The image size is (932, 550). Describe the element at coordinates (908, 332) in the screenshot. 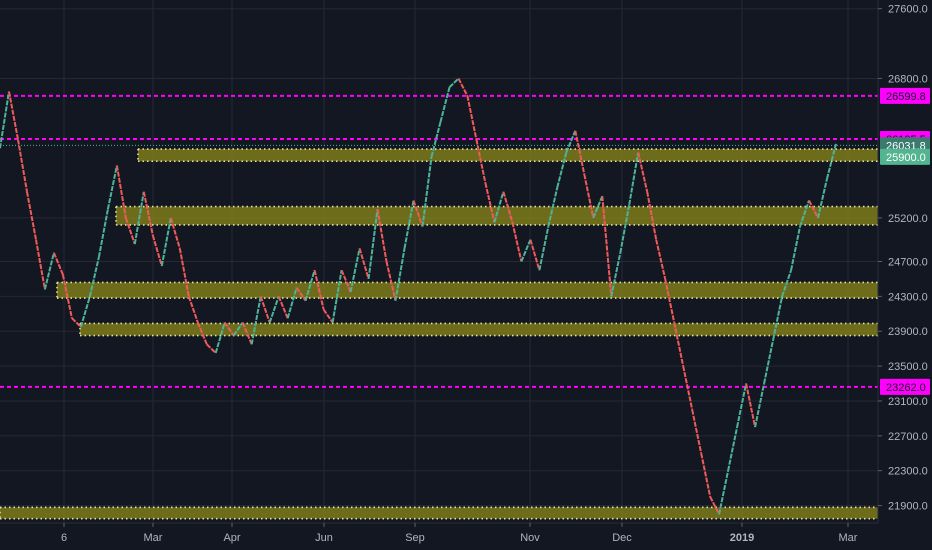

I see `y-tick-label: 23900.0` at that location.